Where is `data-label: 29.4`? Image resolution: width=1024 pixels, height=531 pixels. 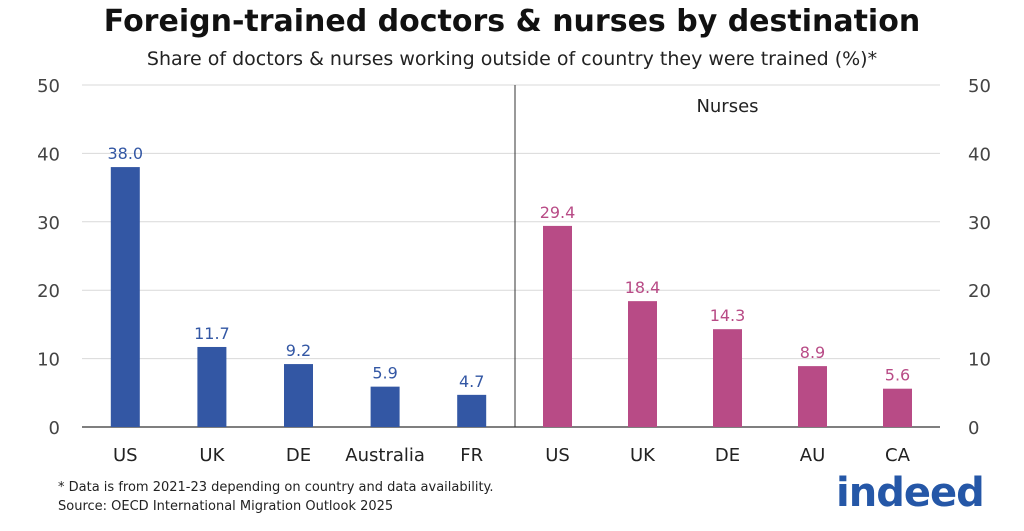
data-label: 29.4 is located at coordinates (558, 212).